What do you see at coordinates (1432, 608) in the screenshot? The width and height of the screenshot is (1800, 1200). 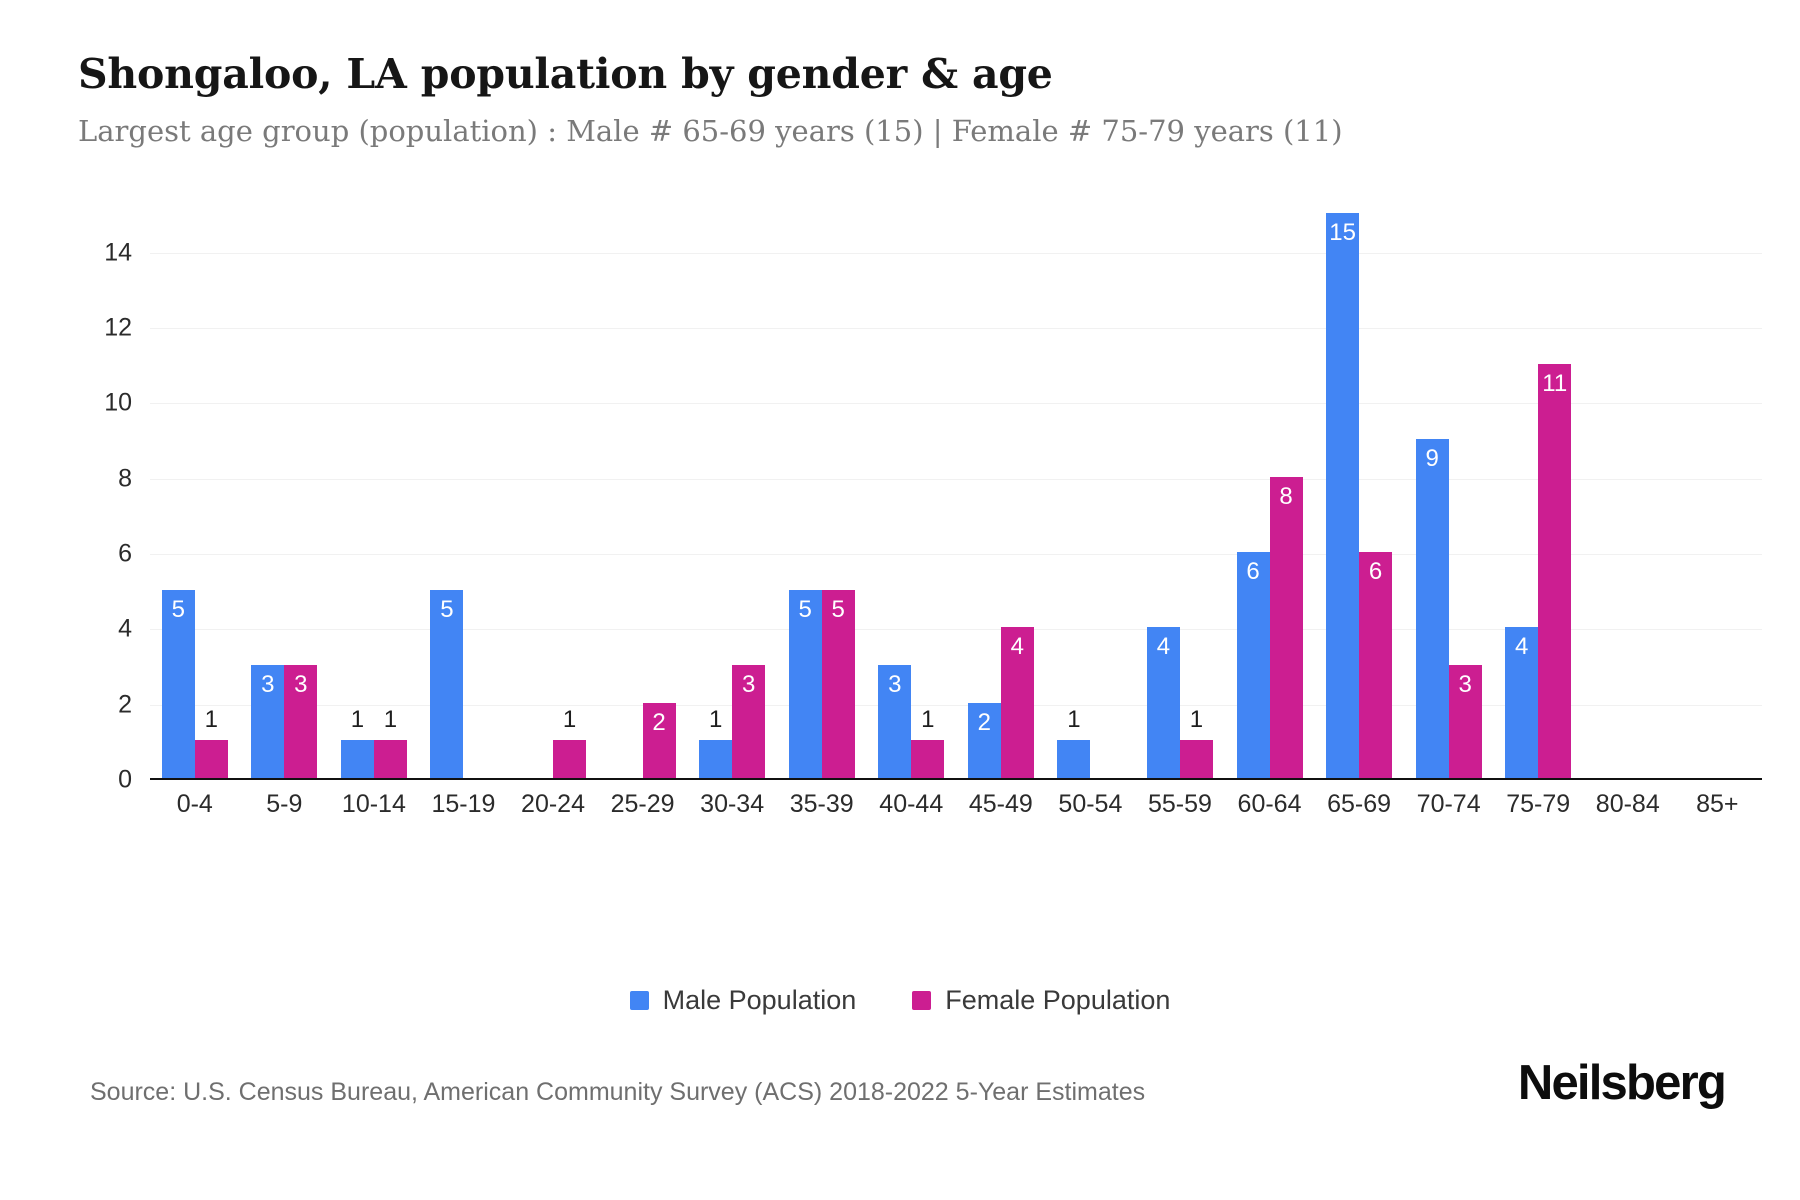 I see `bar-male-70-74: 9` at bounding box center [1432, 608].